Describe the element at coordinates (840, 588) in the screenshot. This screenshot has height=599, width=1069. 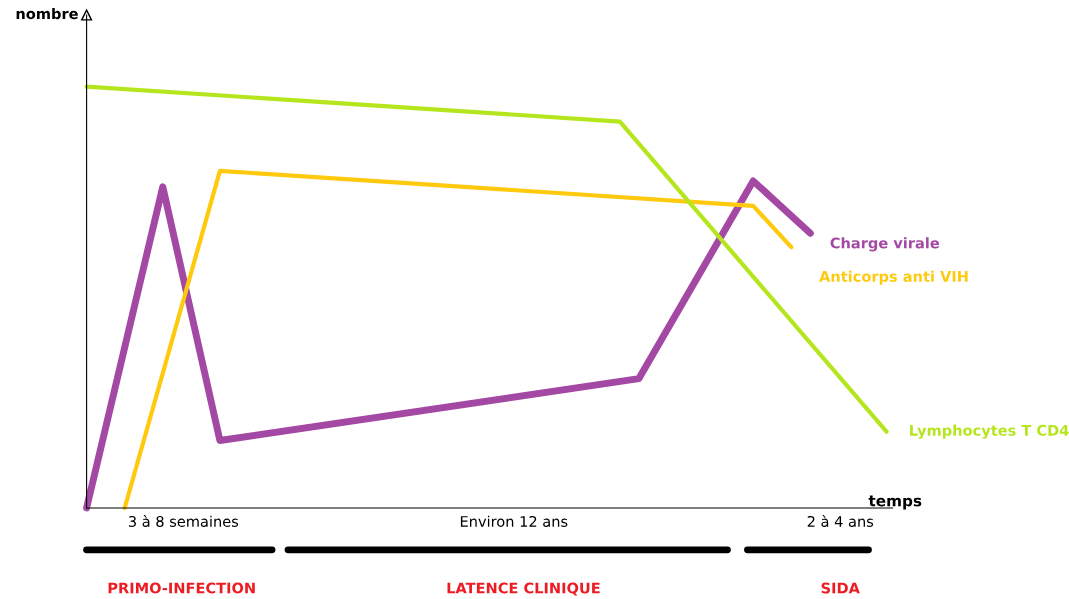
I see `text: SIDA` at that location.